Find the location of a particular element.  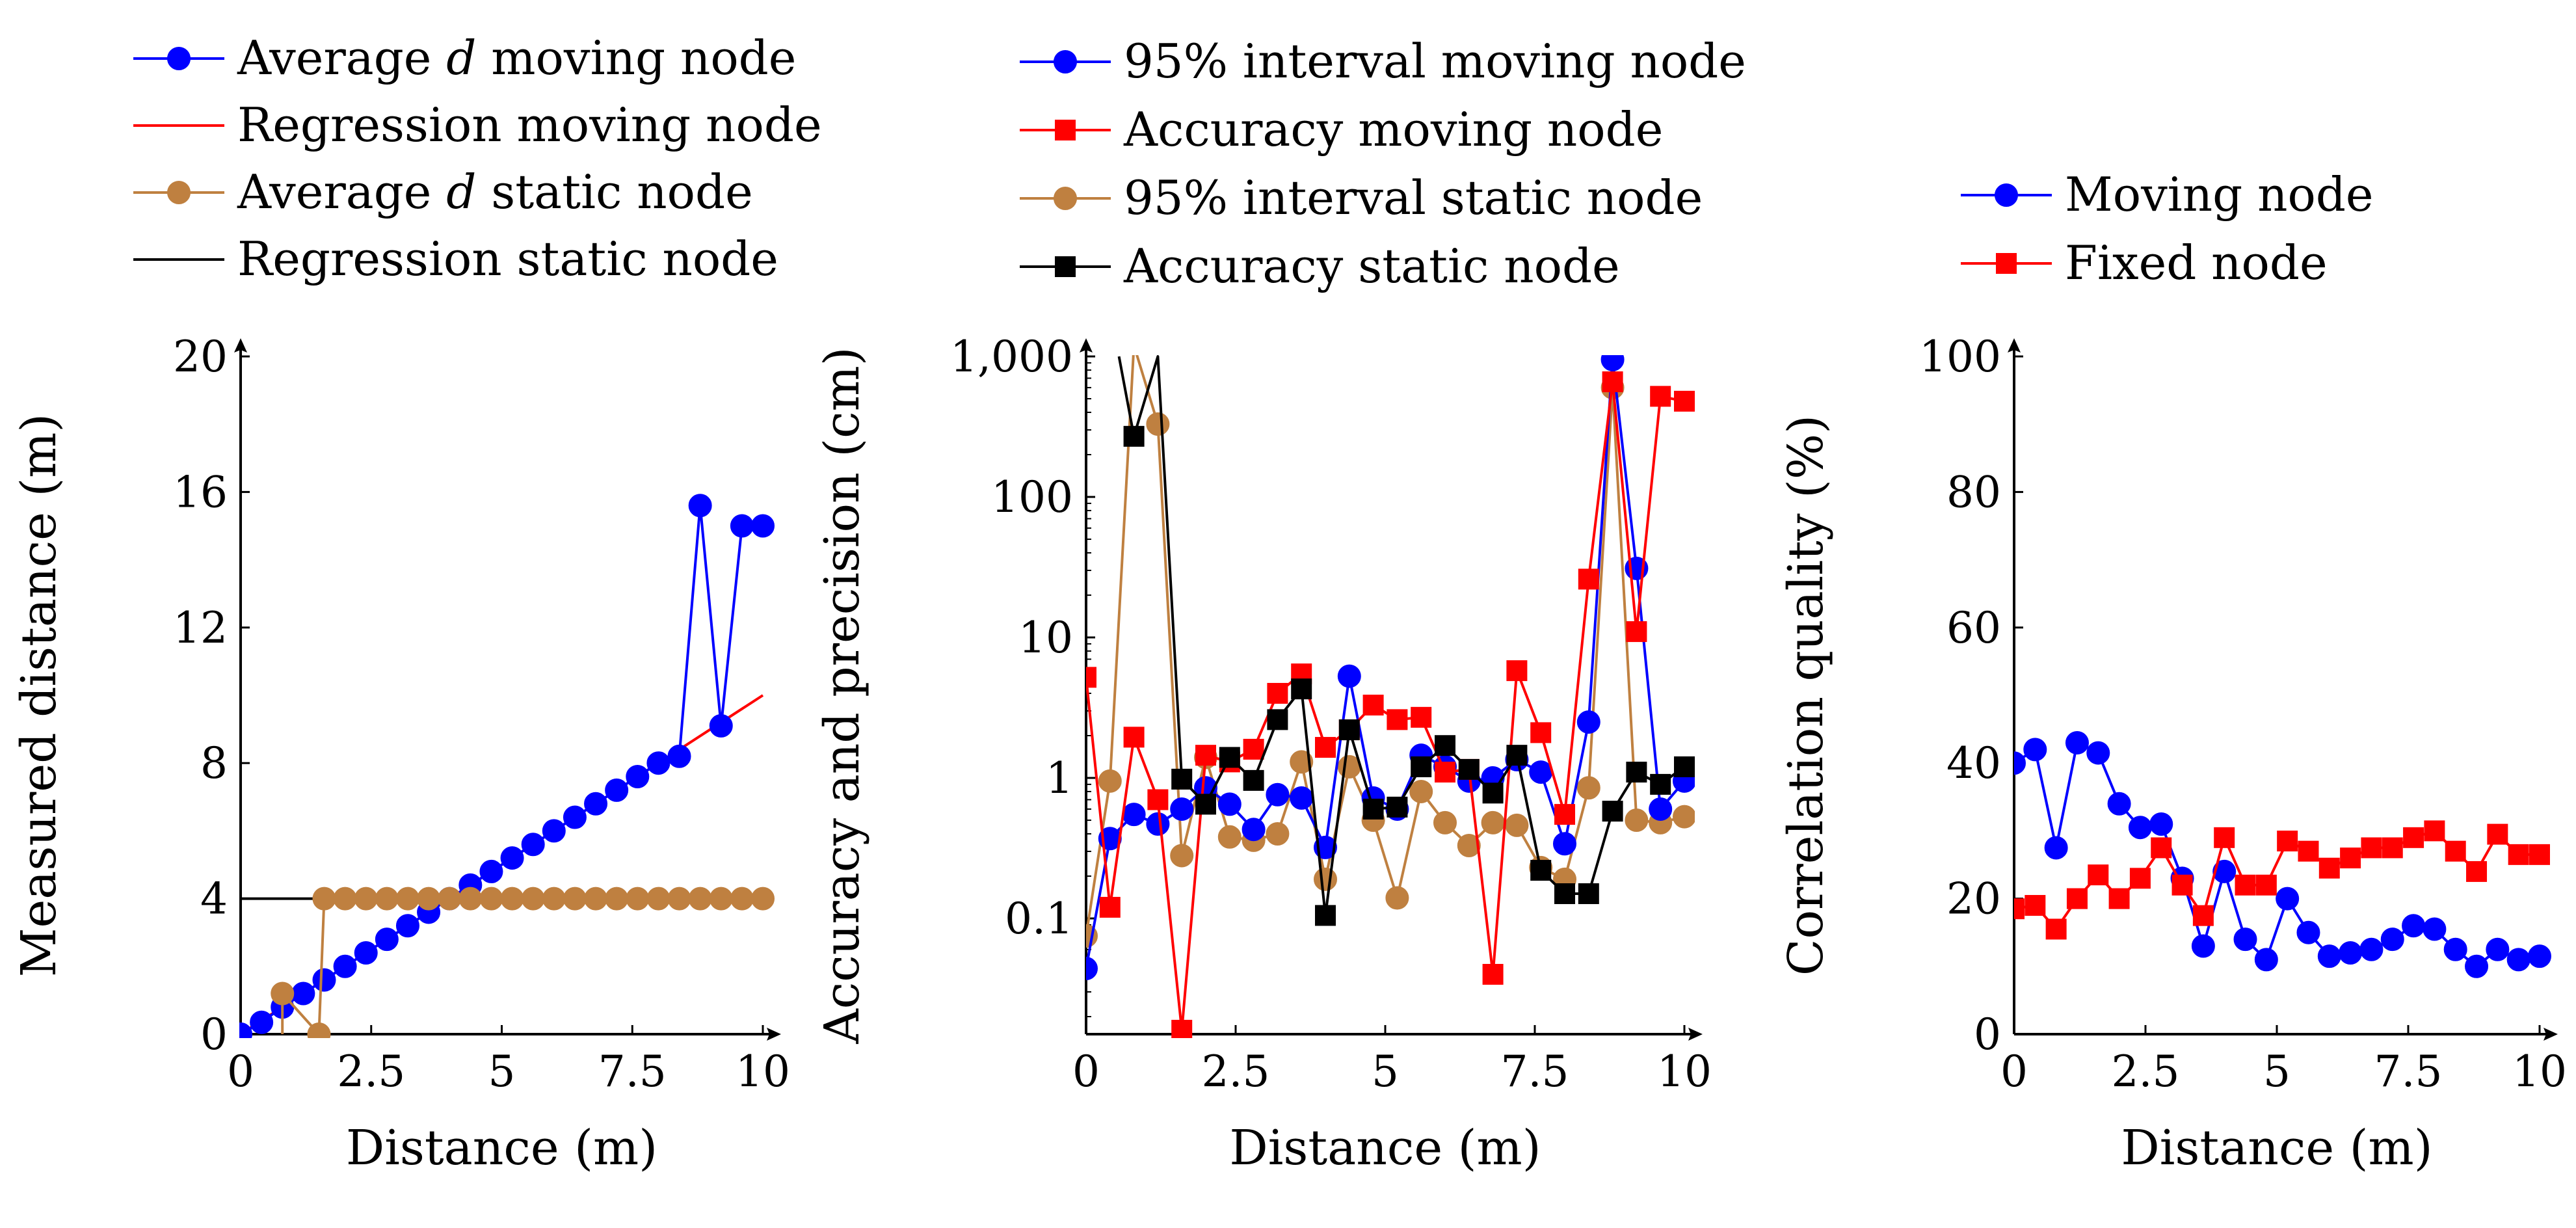

y-tick-label: 1 is located at coordinates (1059, 778).